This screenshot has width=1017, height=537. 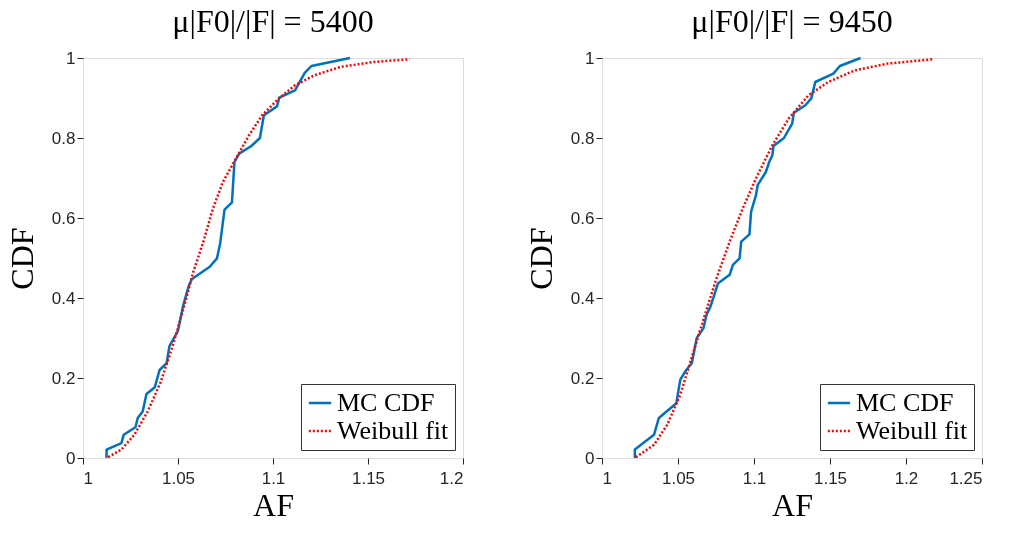 What do you see at coordinates (792, 21) in the screenshot?
I see `chart-title: μ|F0|/|F| = 9450` at bounding box center [792, 21].